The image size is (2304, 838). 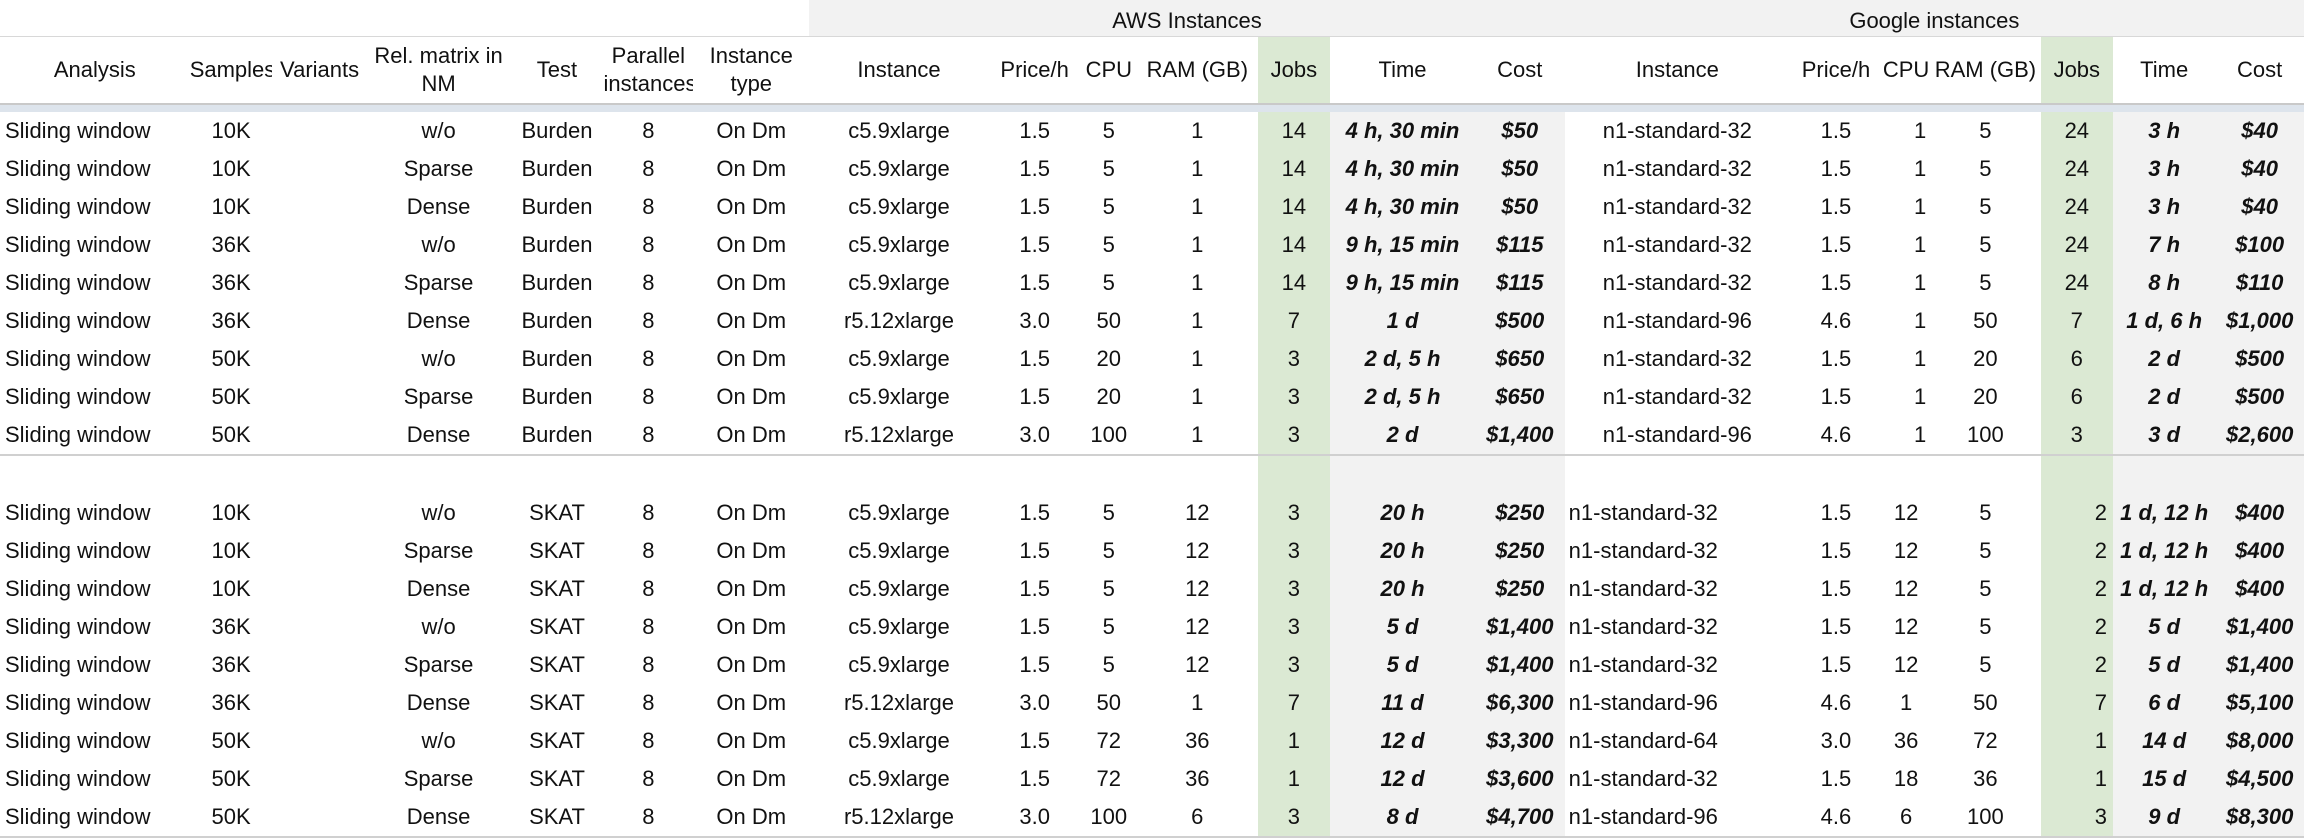 What do you see at coordinates (2164, 703) in the screenshot?
I see `cell-google-time: 6 d` at bounding box center [2164, 703].